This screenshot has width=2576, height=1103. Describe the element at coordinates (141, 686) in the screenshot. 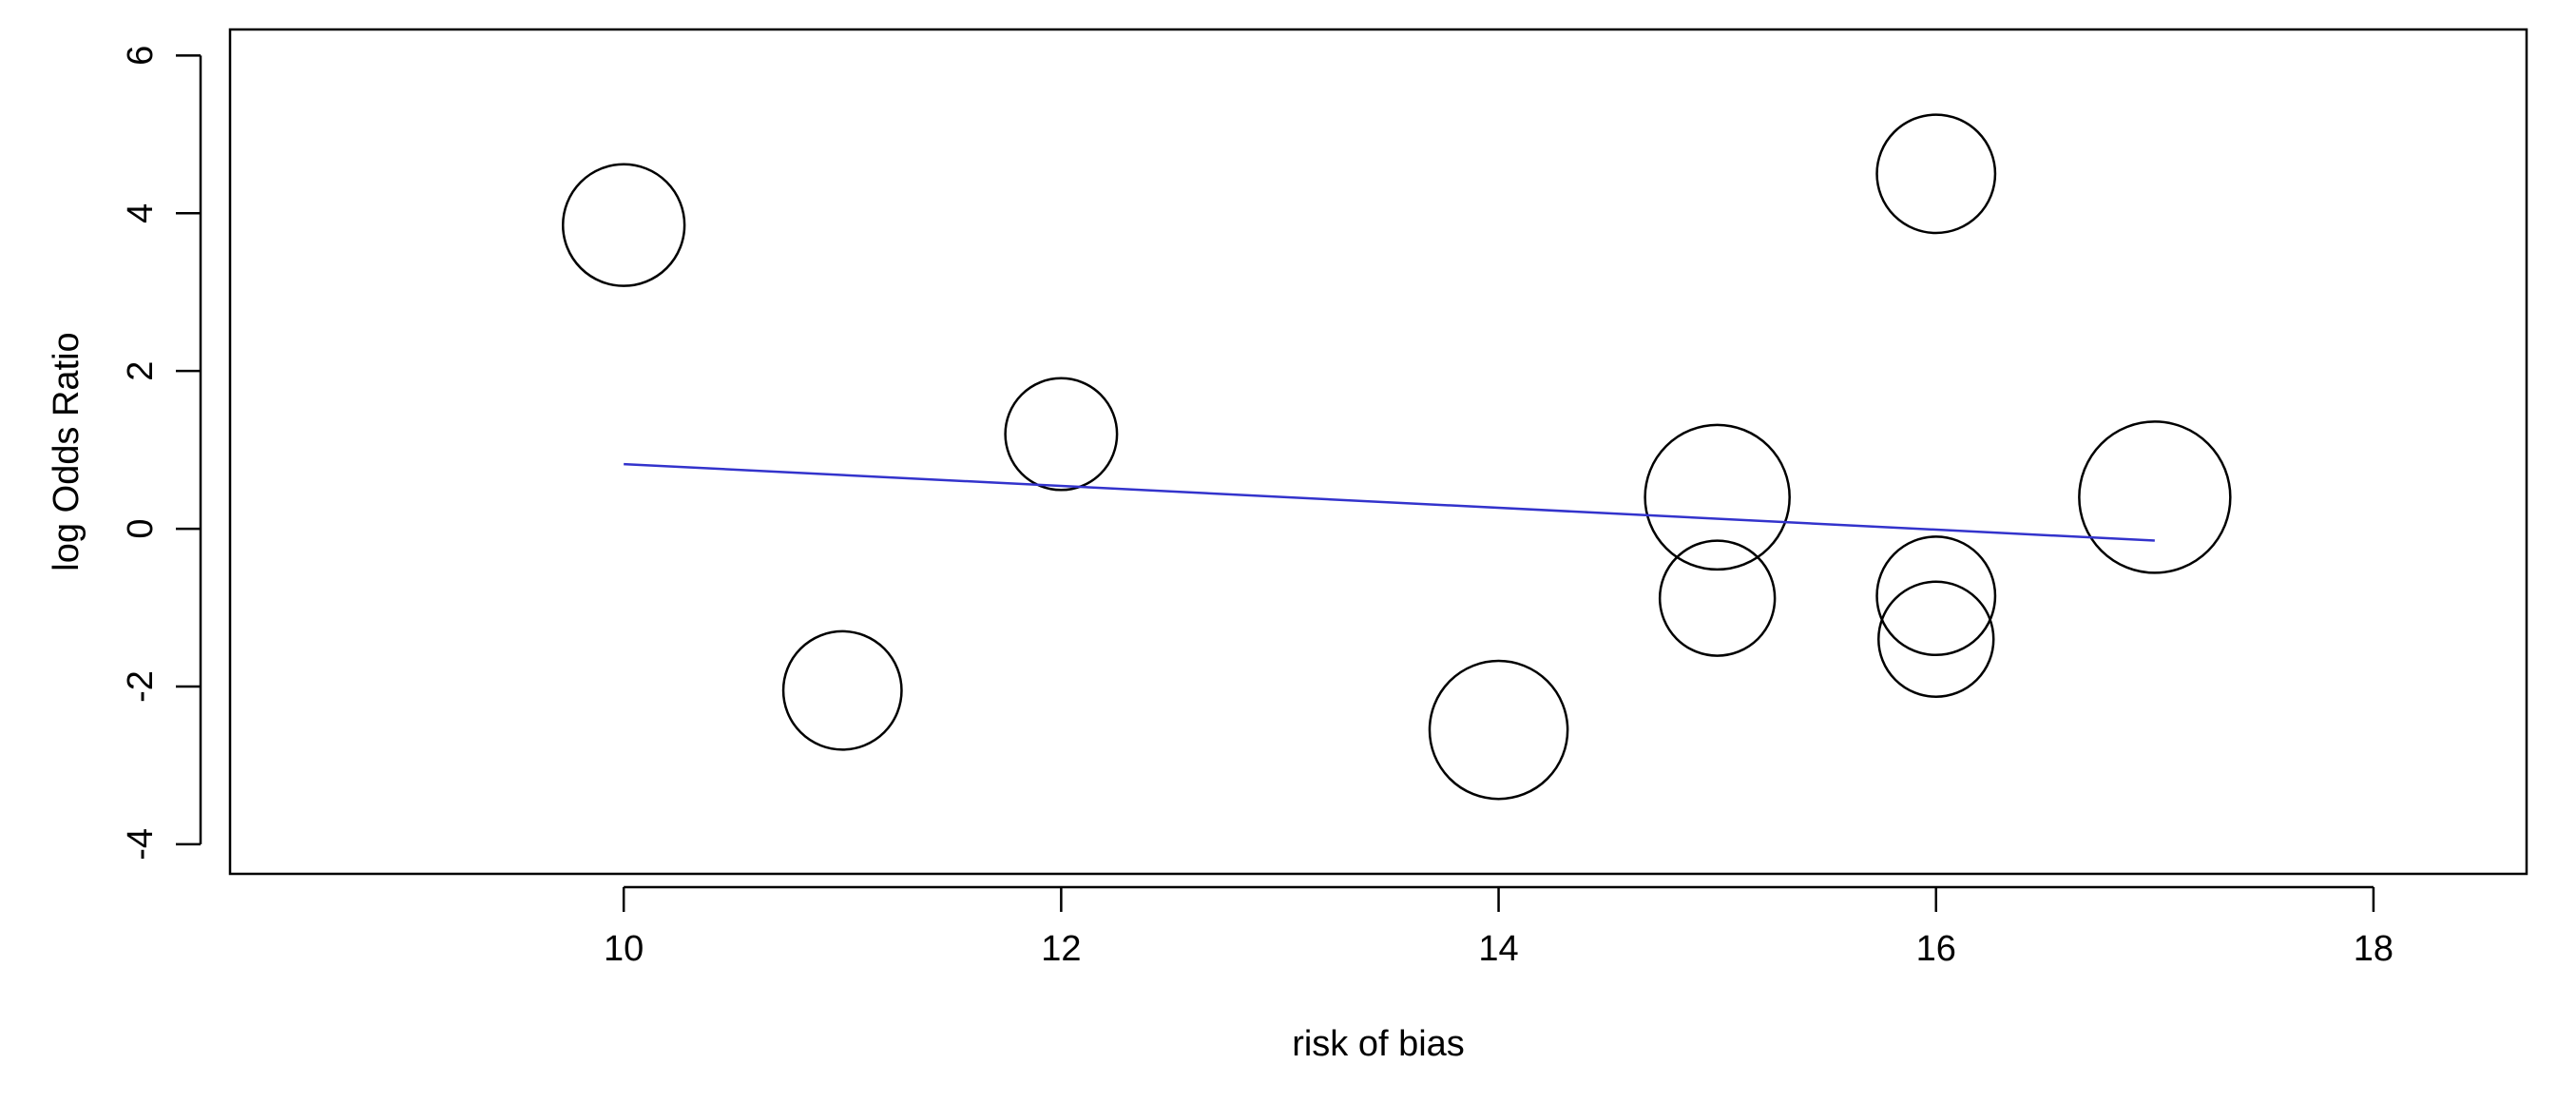

I see `y-tick-label: -2` at that location.